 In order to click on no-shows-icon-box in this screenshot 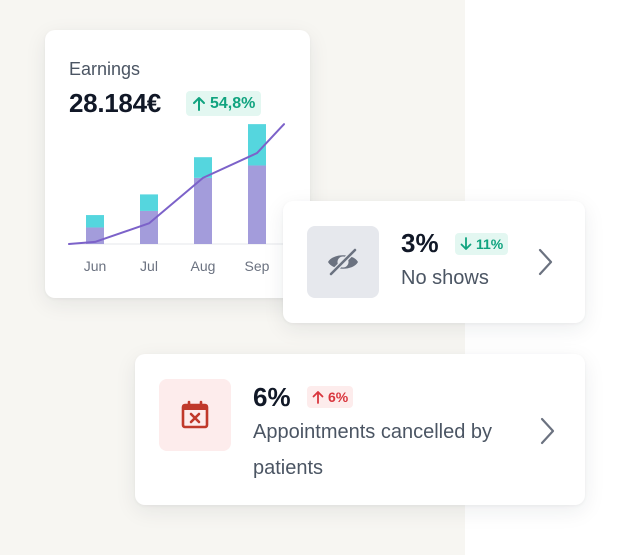, I will do `click(343, 262)`.